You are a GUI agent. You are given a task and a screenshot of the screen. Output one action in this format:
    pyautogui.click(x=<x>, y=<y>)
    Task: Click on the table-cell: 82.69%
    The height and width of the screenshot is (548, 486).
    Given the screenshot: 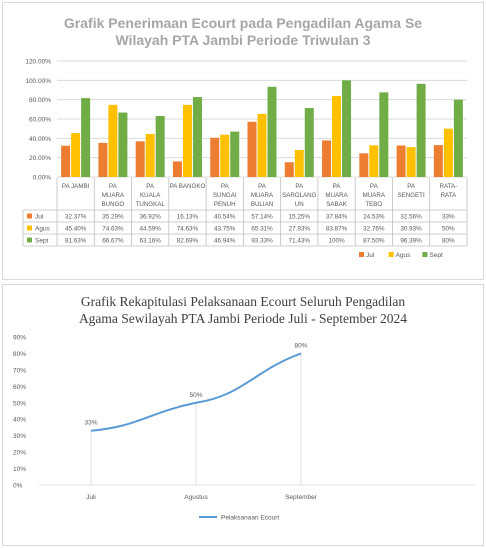 What is the action you would take?
    pyautogui.click(x=188, y=240)
    